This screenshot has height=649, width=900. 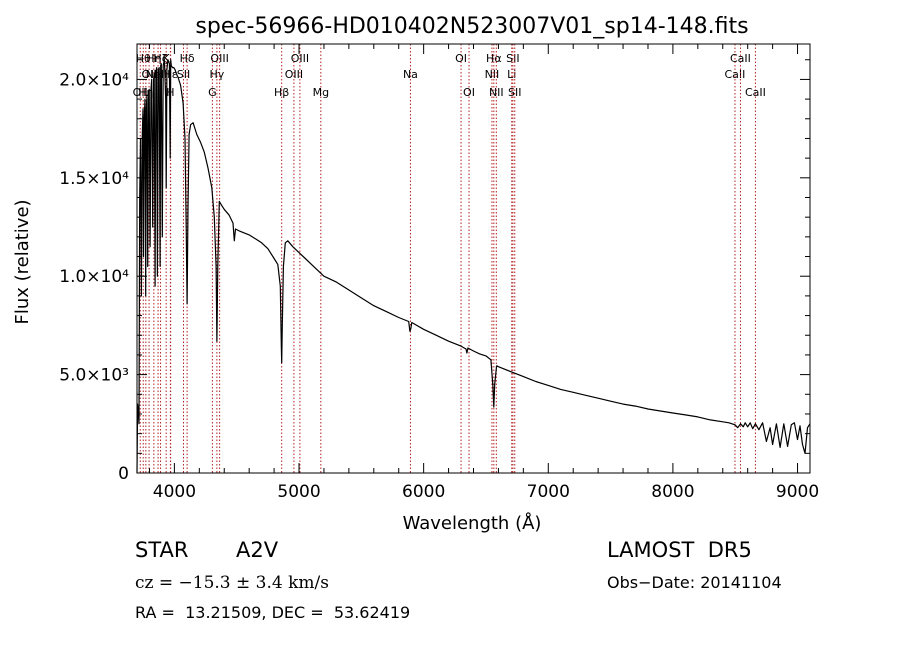 What do you see at coordinates (174, 492) in the screenshot?
I see `x-tick-label: 4000` at bounding box center [174, 492].